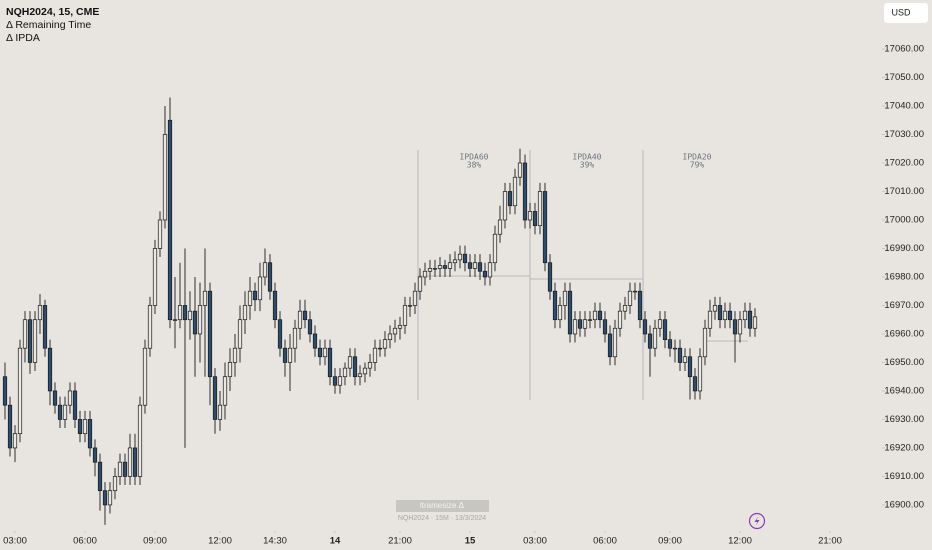 The height and width of the screenshot is (550, 932). What do you see at coordinates (400, 541) in the screenshot?
I see `x-tick-label: 21:00` at bounding box center [400, 541].